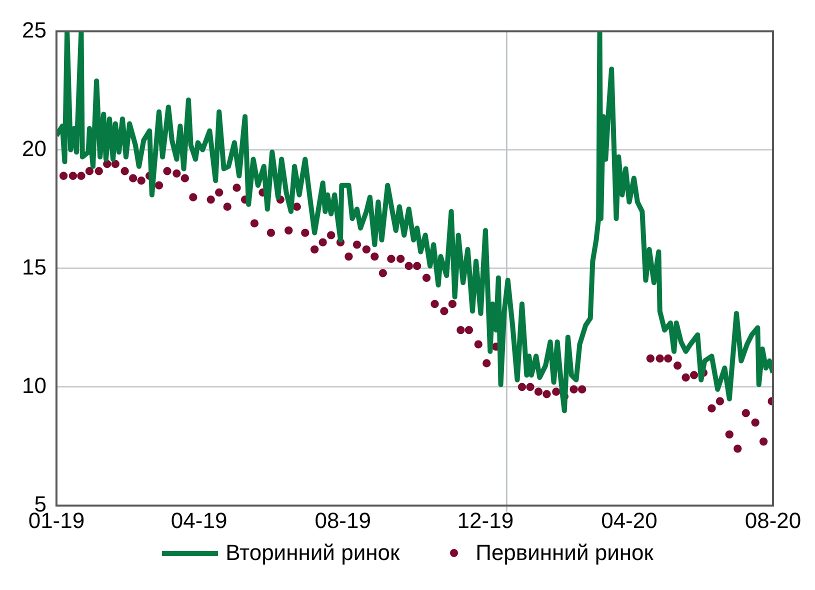  I want to click on legend-label: Первинний ринок, so click(565, 553).